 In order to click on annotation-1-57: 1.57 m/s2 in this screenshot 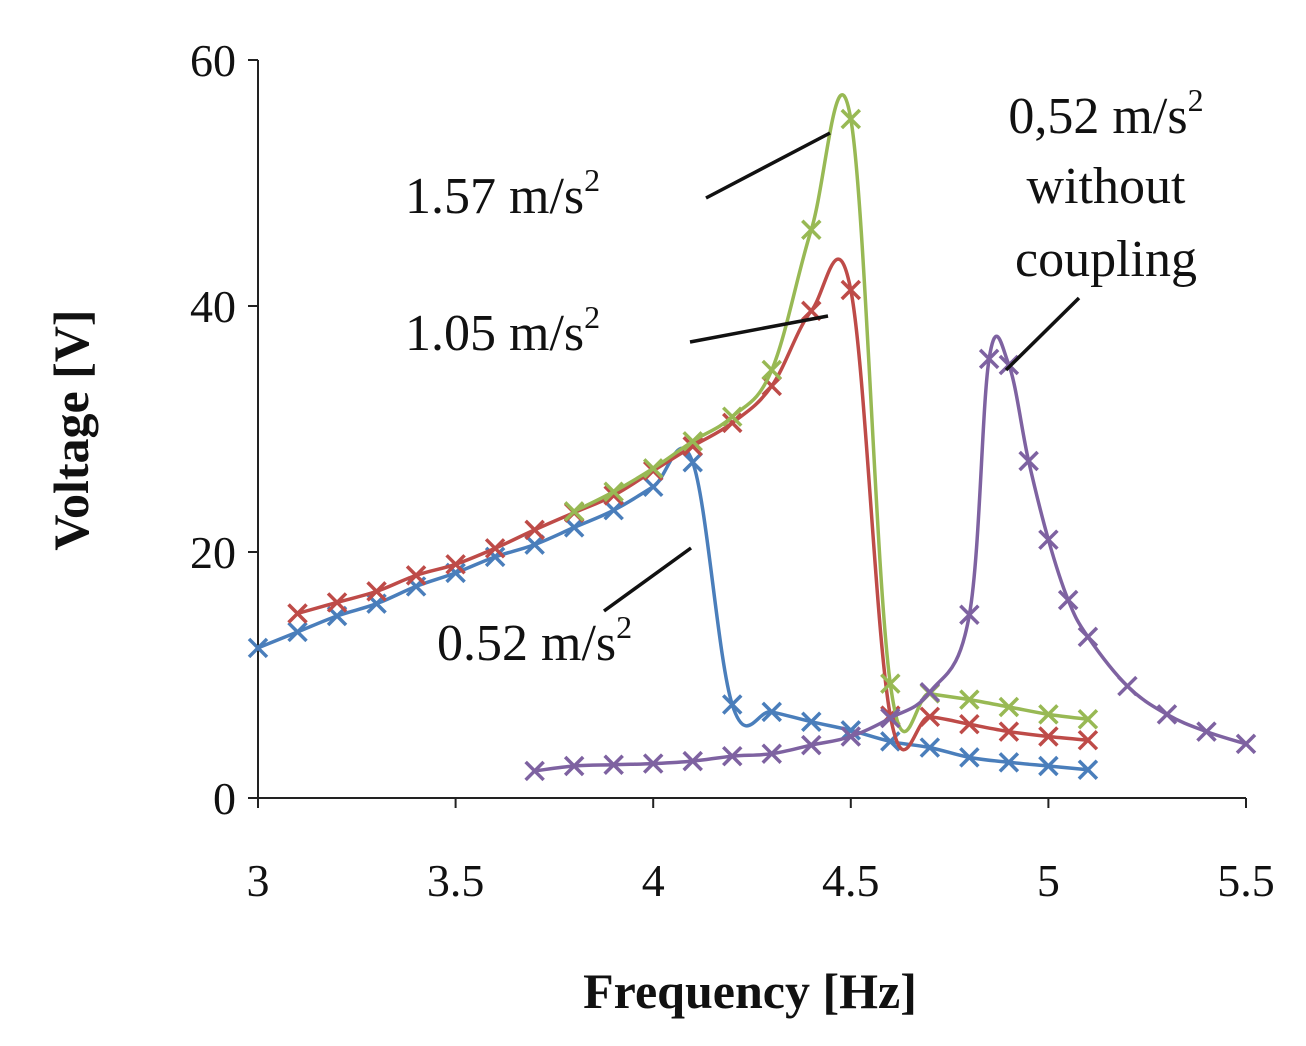, I will do `click(618, 178)`.